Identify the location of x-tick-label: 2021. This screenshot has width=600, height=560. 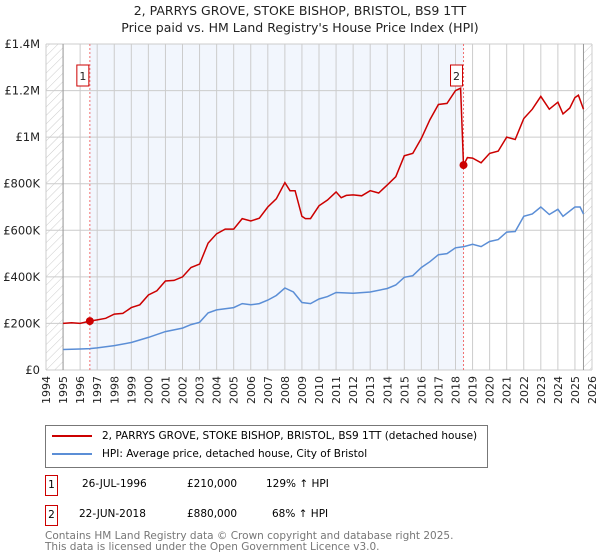
(507, 390).